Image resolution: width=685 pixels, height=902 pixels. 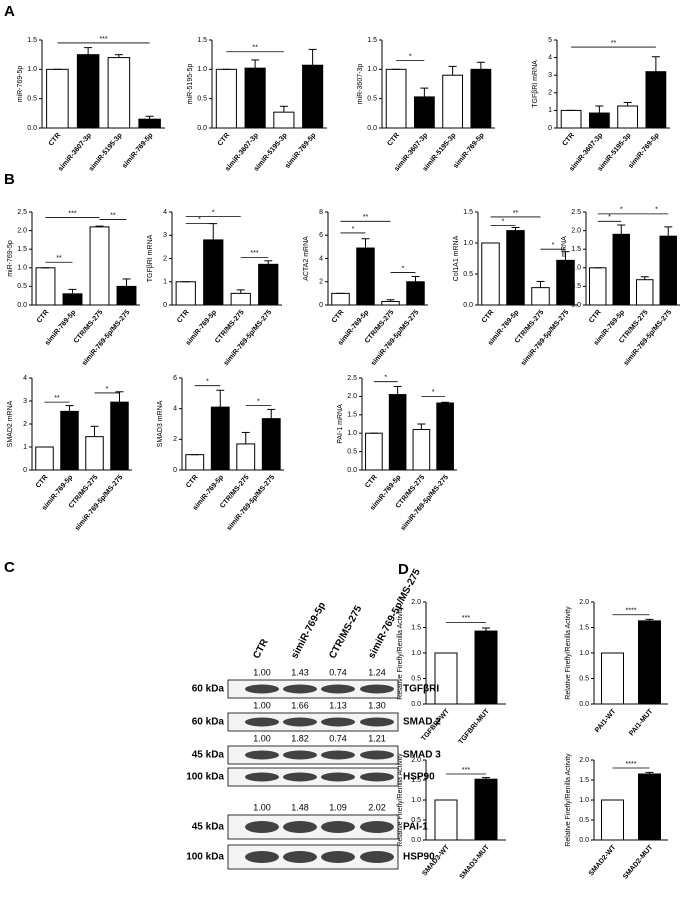 What do you see at coordinates (261, 649) in the screenshot?
I see `lane-label: CTR` at bounding box center [261, 649].